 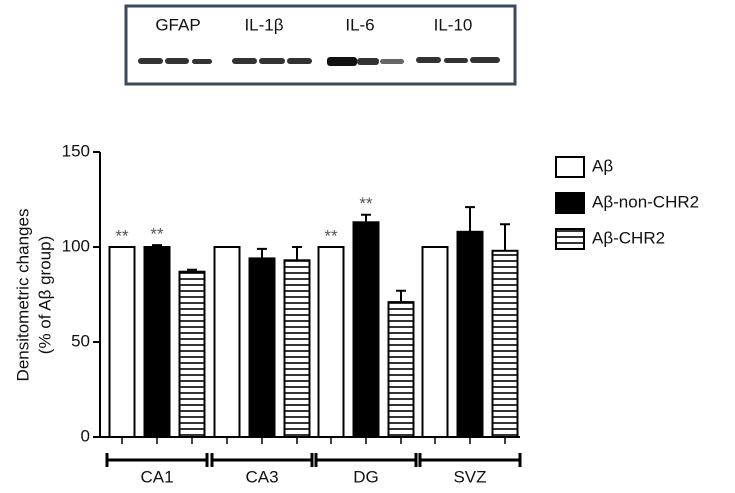 What do you see at coordinates (76, 245) in the screenshot?
I see `y-tick-label: 100` at bounding box center [76, 245].